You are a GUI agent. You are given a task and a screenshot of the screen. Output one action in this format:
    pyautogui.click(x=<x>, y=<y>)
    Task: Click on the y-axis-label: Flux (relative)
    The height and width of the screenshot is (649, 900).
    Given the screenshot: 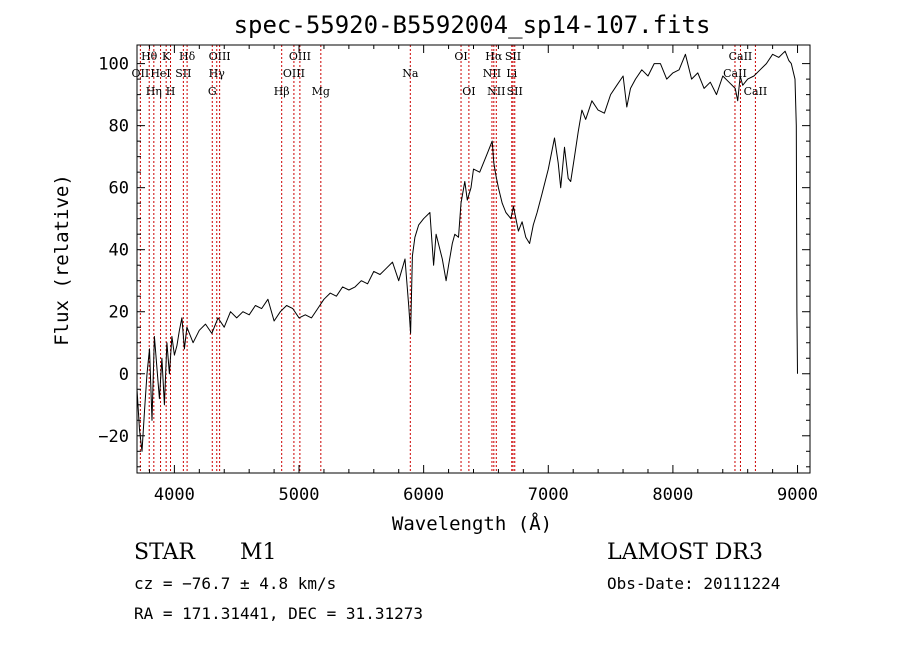 What is the action you would take?
    pyautogui.click(x=62, y=260)
    